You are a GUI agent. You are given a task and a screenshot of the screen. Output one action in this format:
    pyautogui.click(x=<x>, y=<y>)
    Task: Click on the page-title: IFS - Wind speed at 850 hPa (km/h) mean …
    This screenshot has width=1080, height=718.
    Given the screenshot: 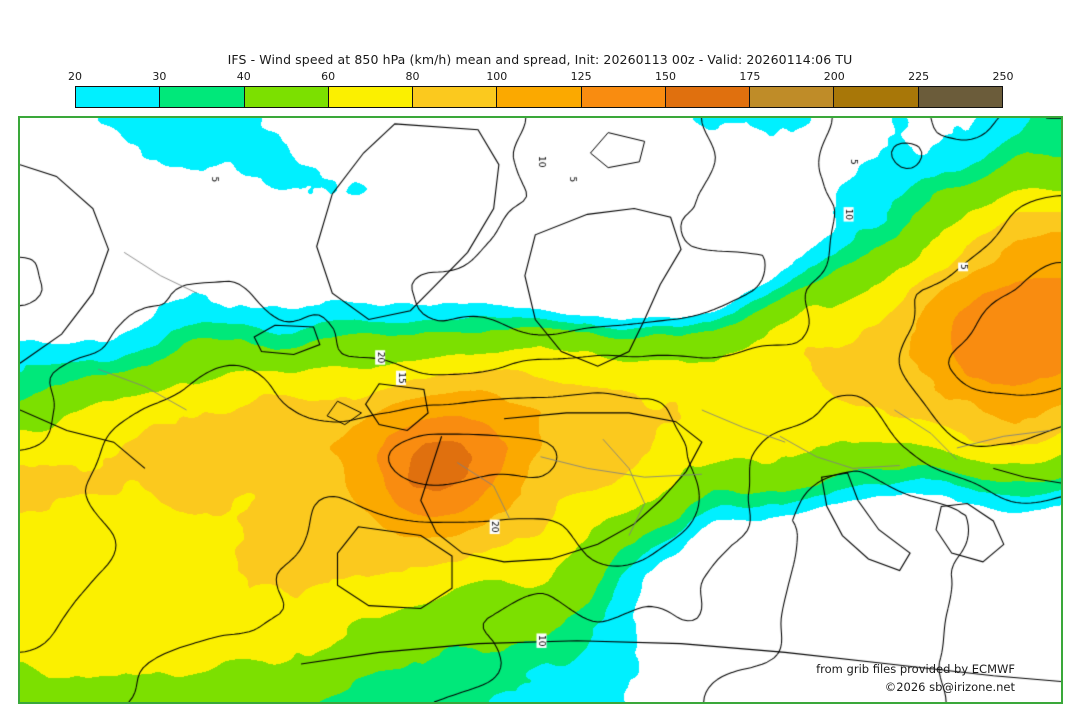 What is the action you would take?
    pyautogui.click(x=540, y=59)
    